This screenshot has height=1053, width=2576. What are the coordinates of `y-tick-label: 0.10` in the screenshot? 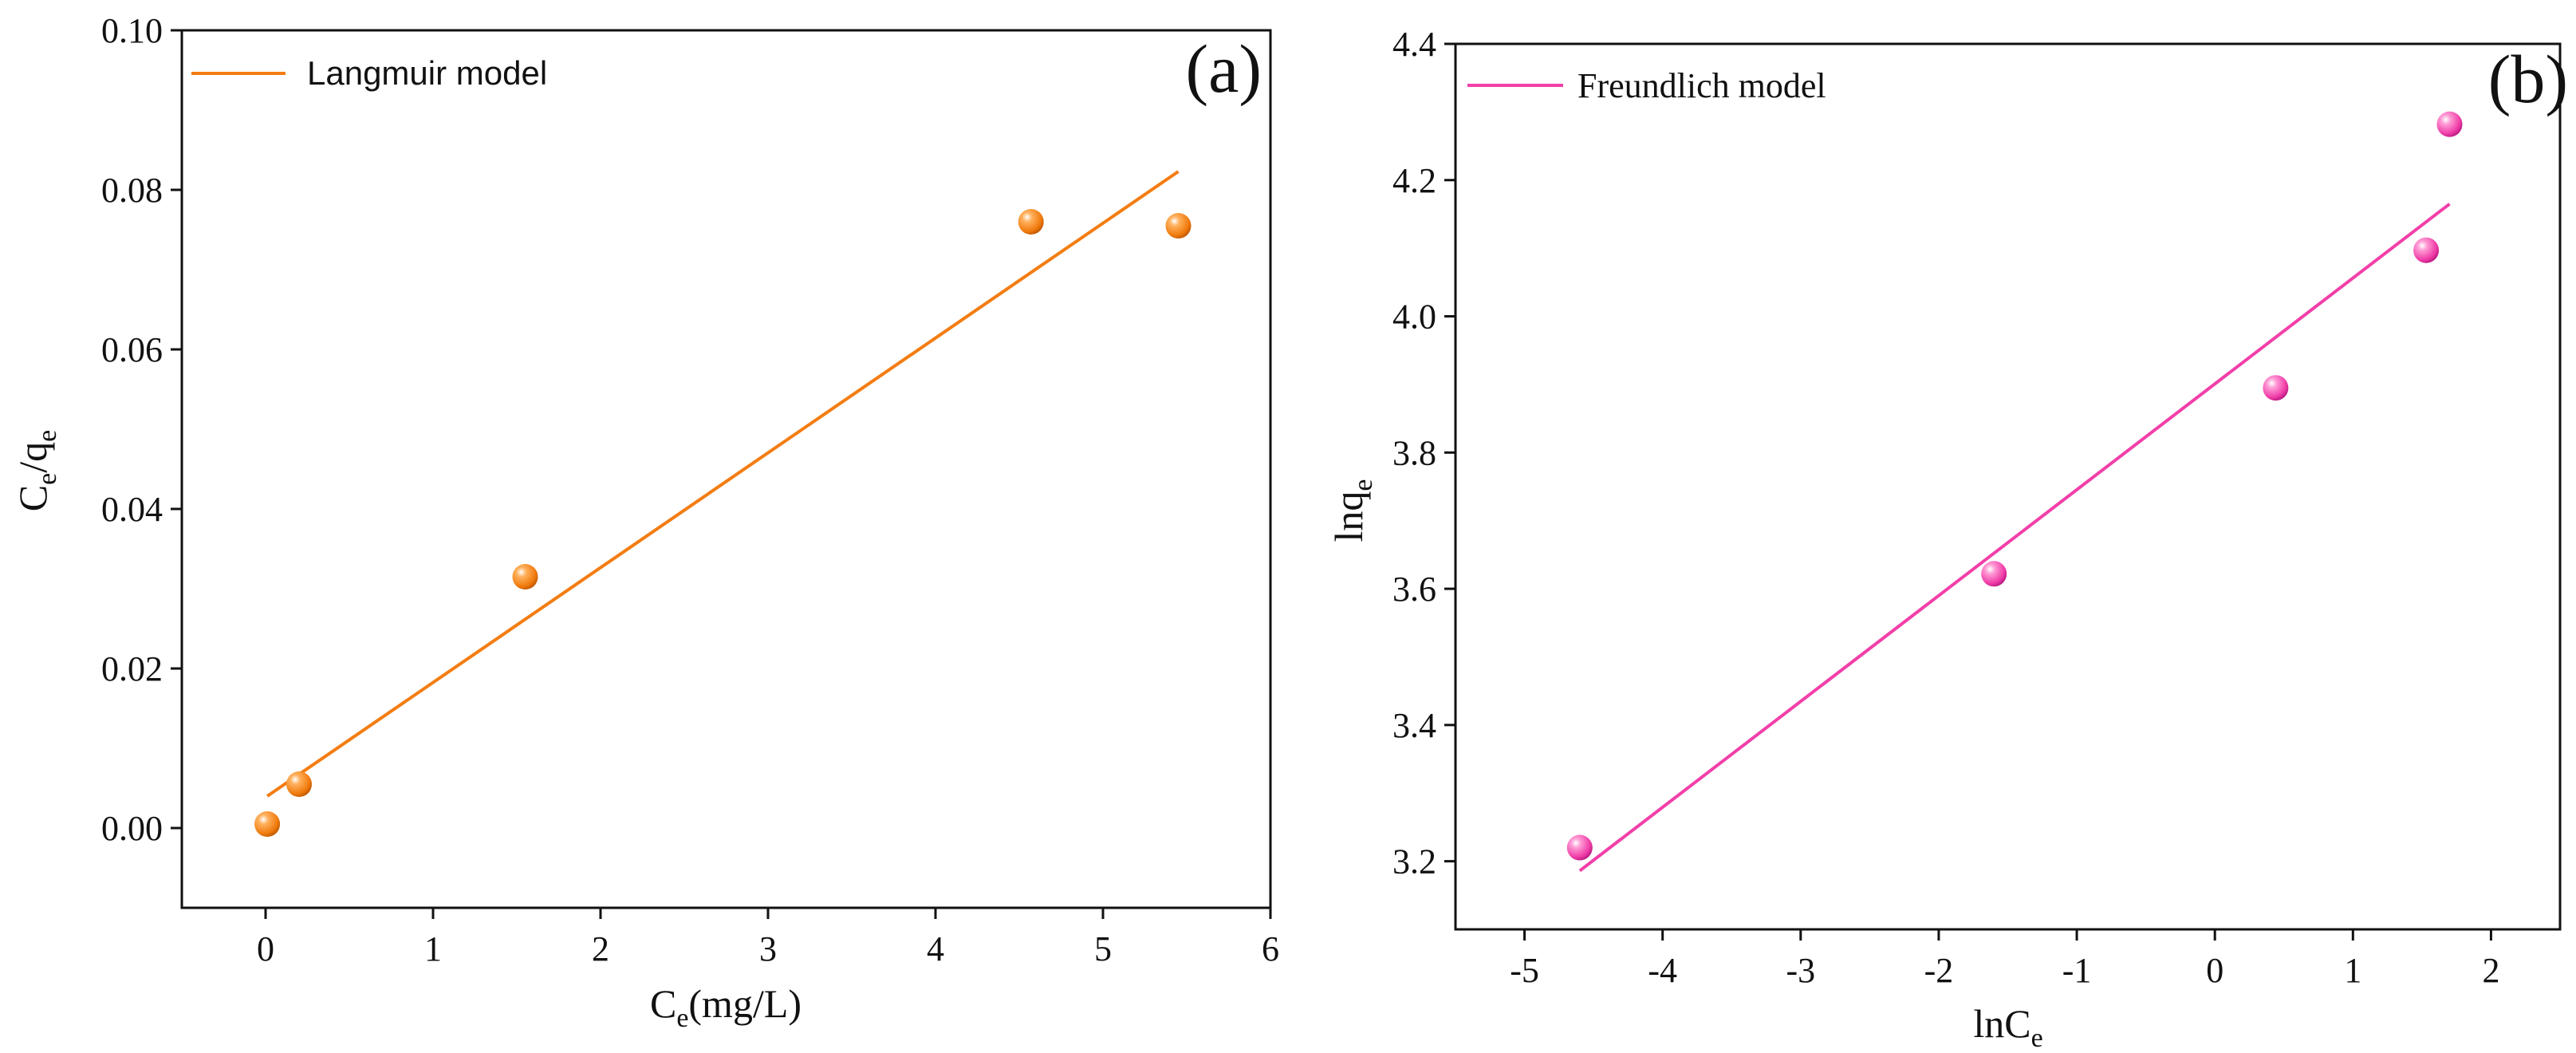 It's located at (132, 30).